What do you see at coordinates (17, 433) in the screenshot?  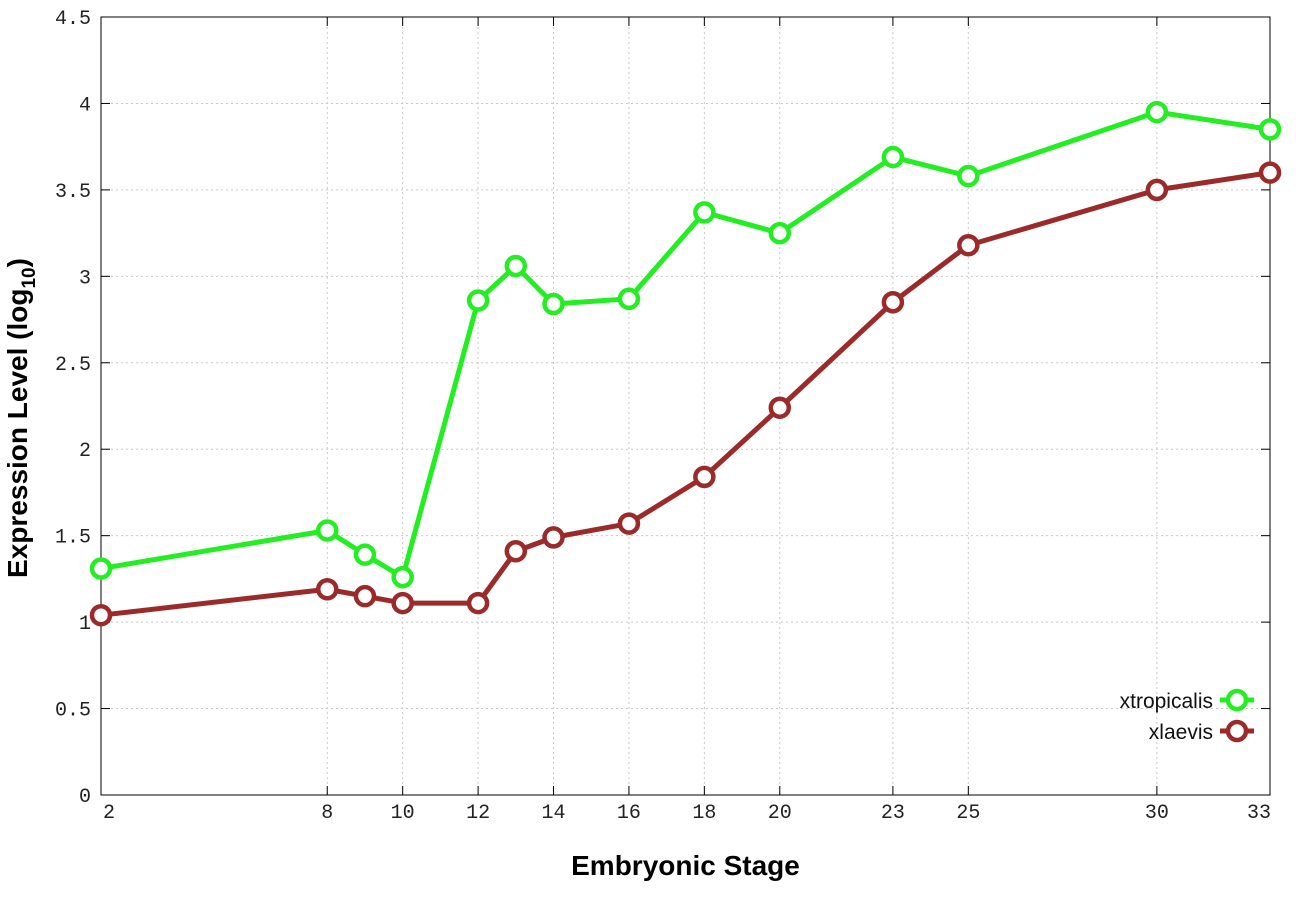 I see `y-axis-title-main: Expression Level (log` at bounding box center [17, 433].